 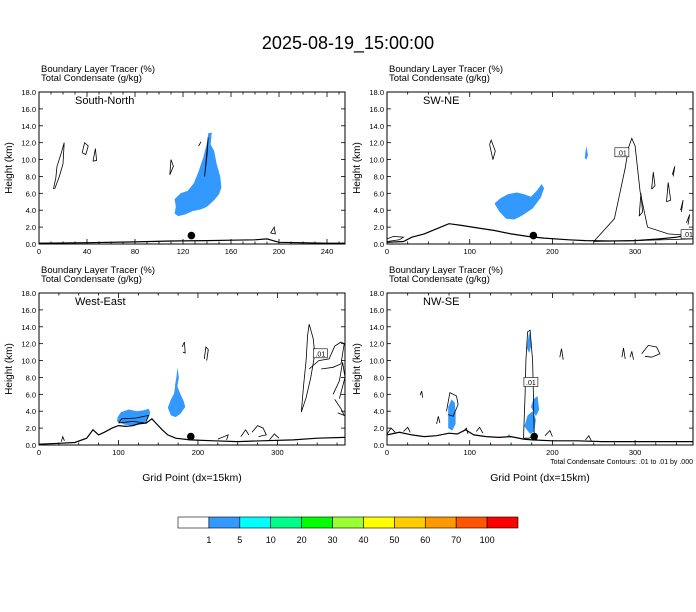 I want to click on plot-area: .01, so click(x=192, y=384).